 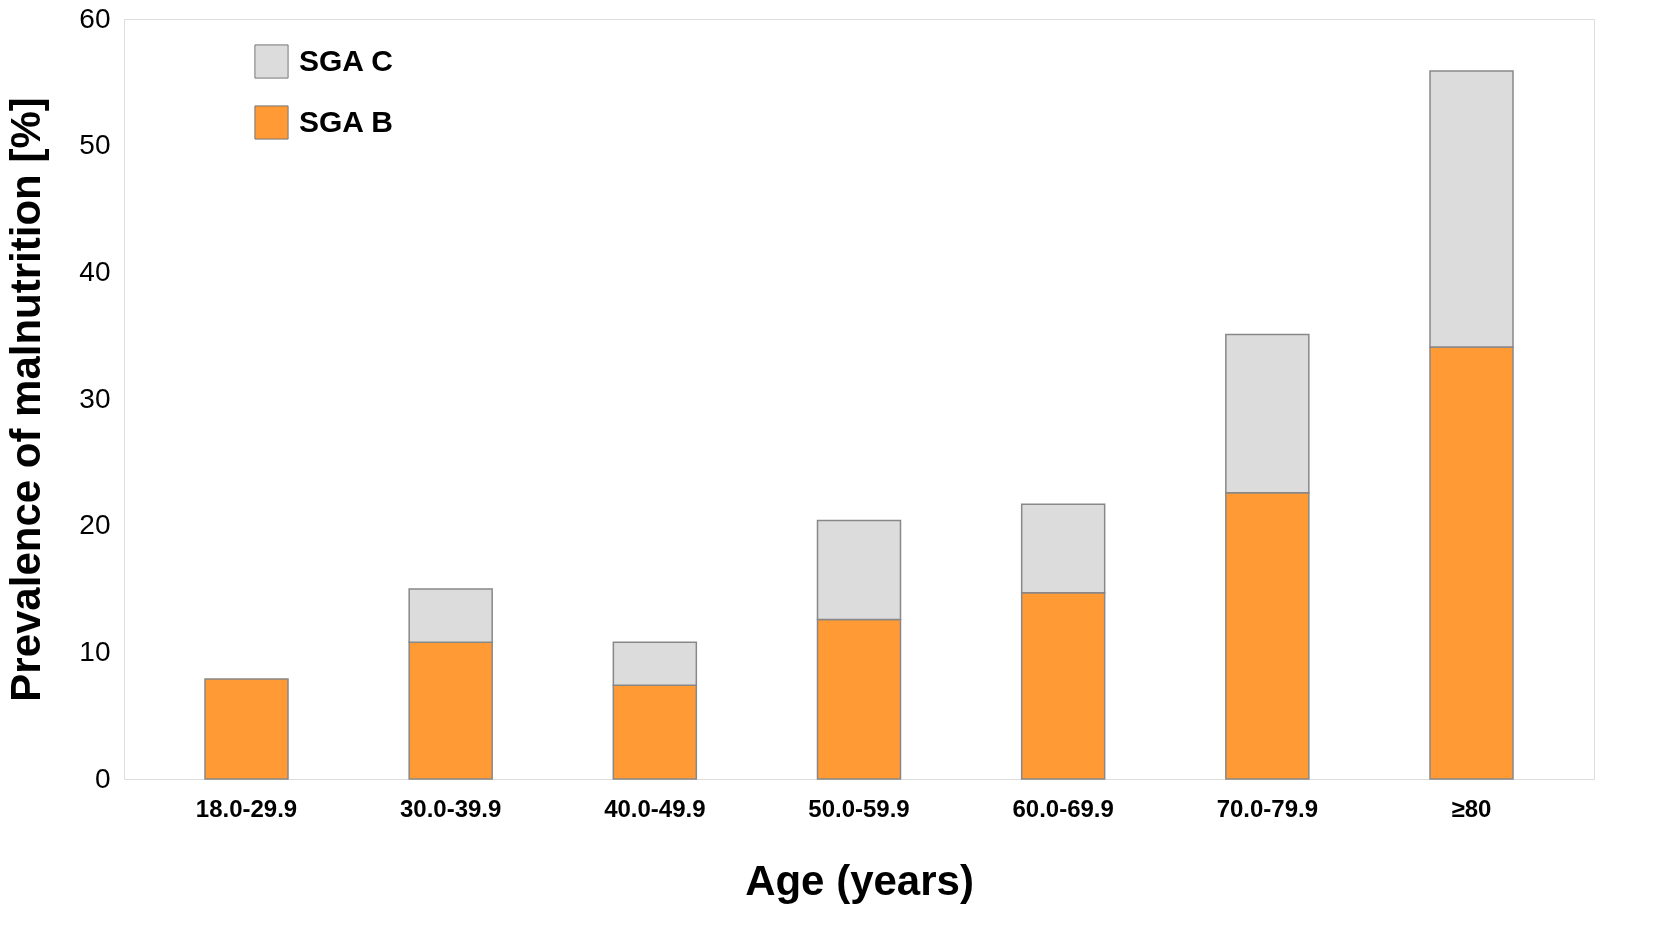 I want to click on x-tick-label: 40.0-49.9, so click(x=655, y=808).